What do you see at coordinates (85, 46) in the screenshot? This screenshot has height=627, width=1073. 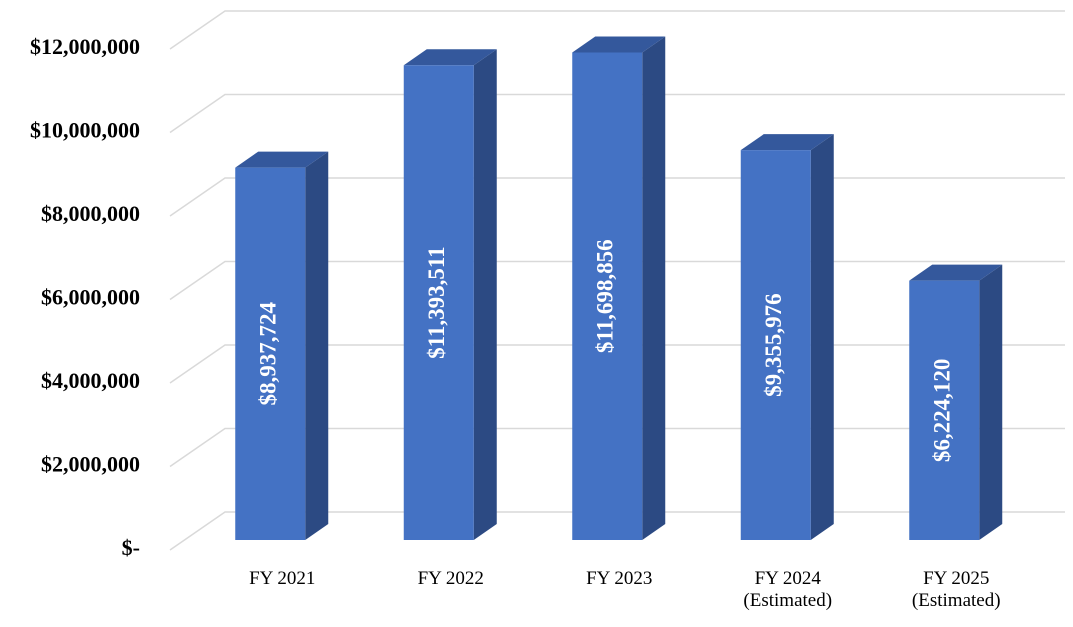 I see `y-tick-label: $12,000,000` at bounding box center [85, 46].